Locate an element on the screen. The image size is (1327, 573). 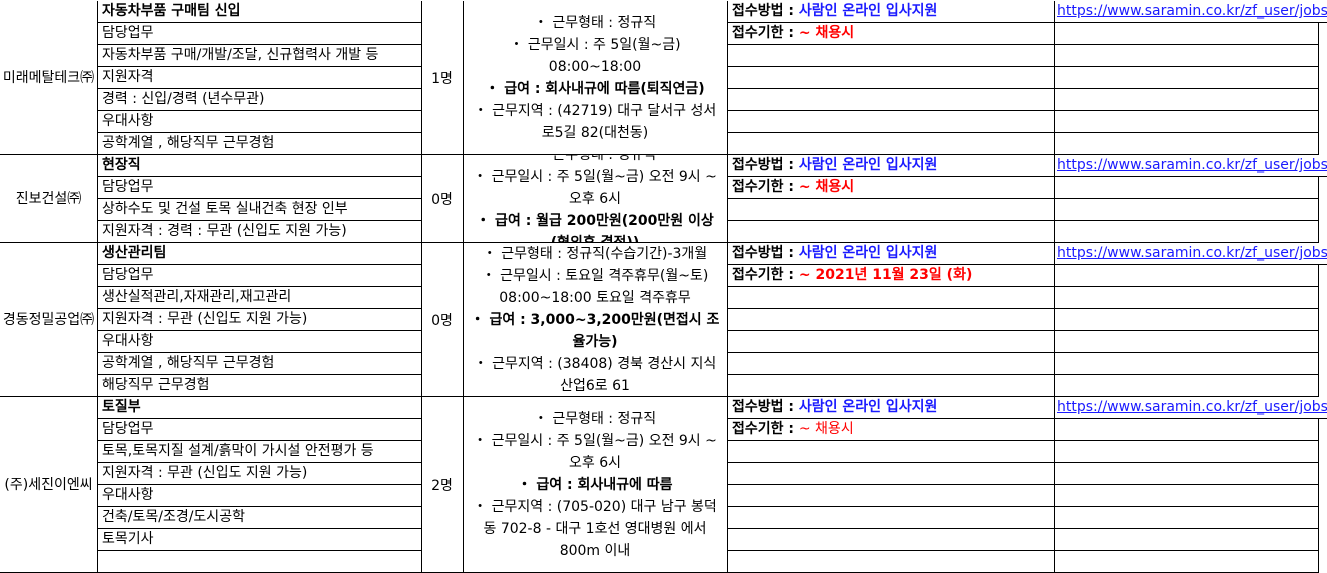
condition-item: ・ 근무형태 : 정규직 is located at coordinates (595, 418).